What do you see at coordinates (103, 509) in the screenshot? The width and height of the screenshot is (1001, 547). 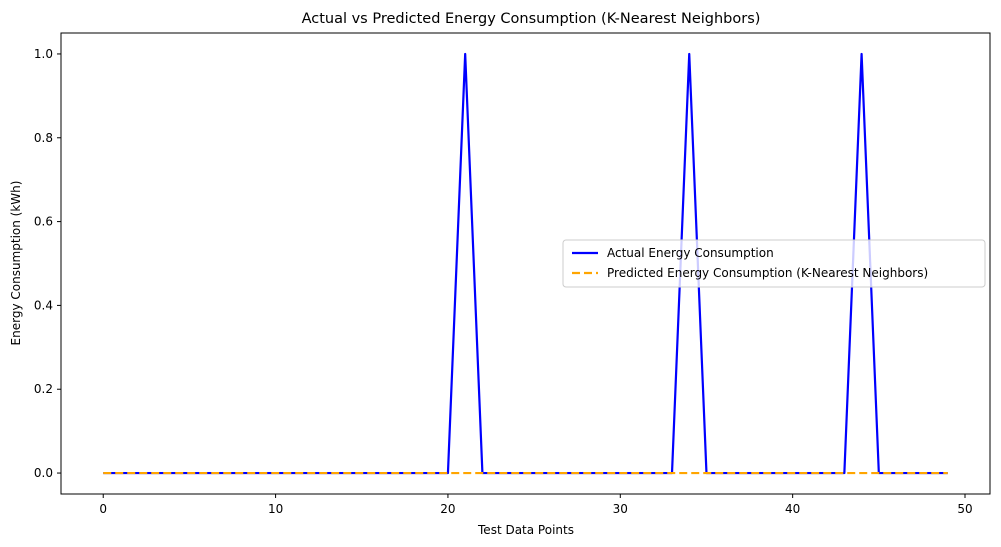 I see `x-tick-label: 0` at bounding box center [103, 509].